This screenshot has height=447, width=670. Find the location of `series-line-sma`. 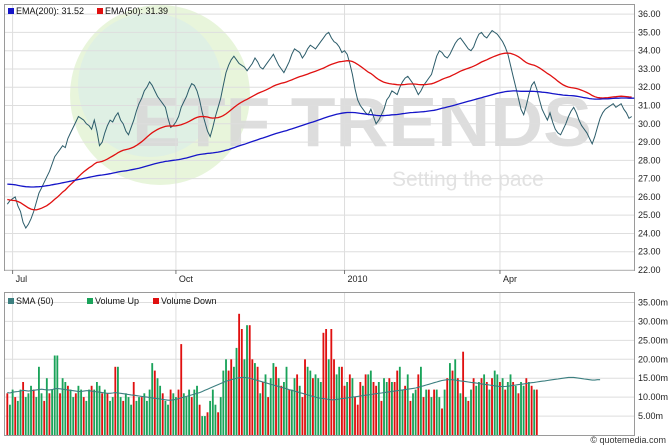

series-line-sma is located at coordinates (304, 388).